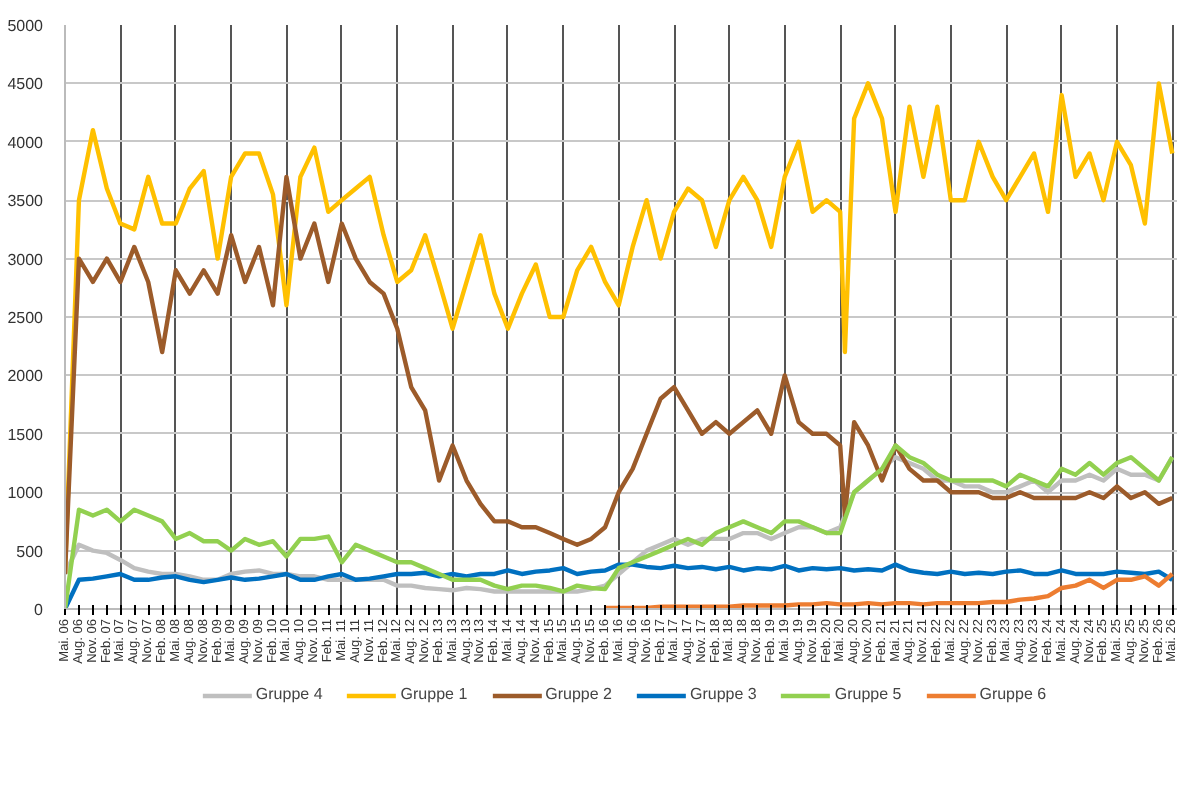  I want to click on y-tick-label: 1000, so click(26, 493).